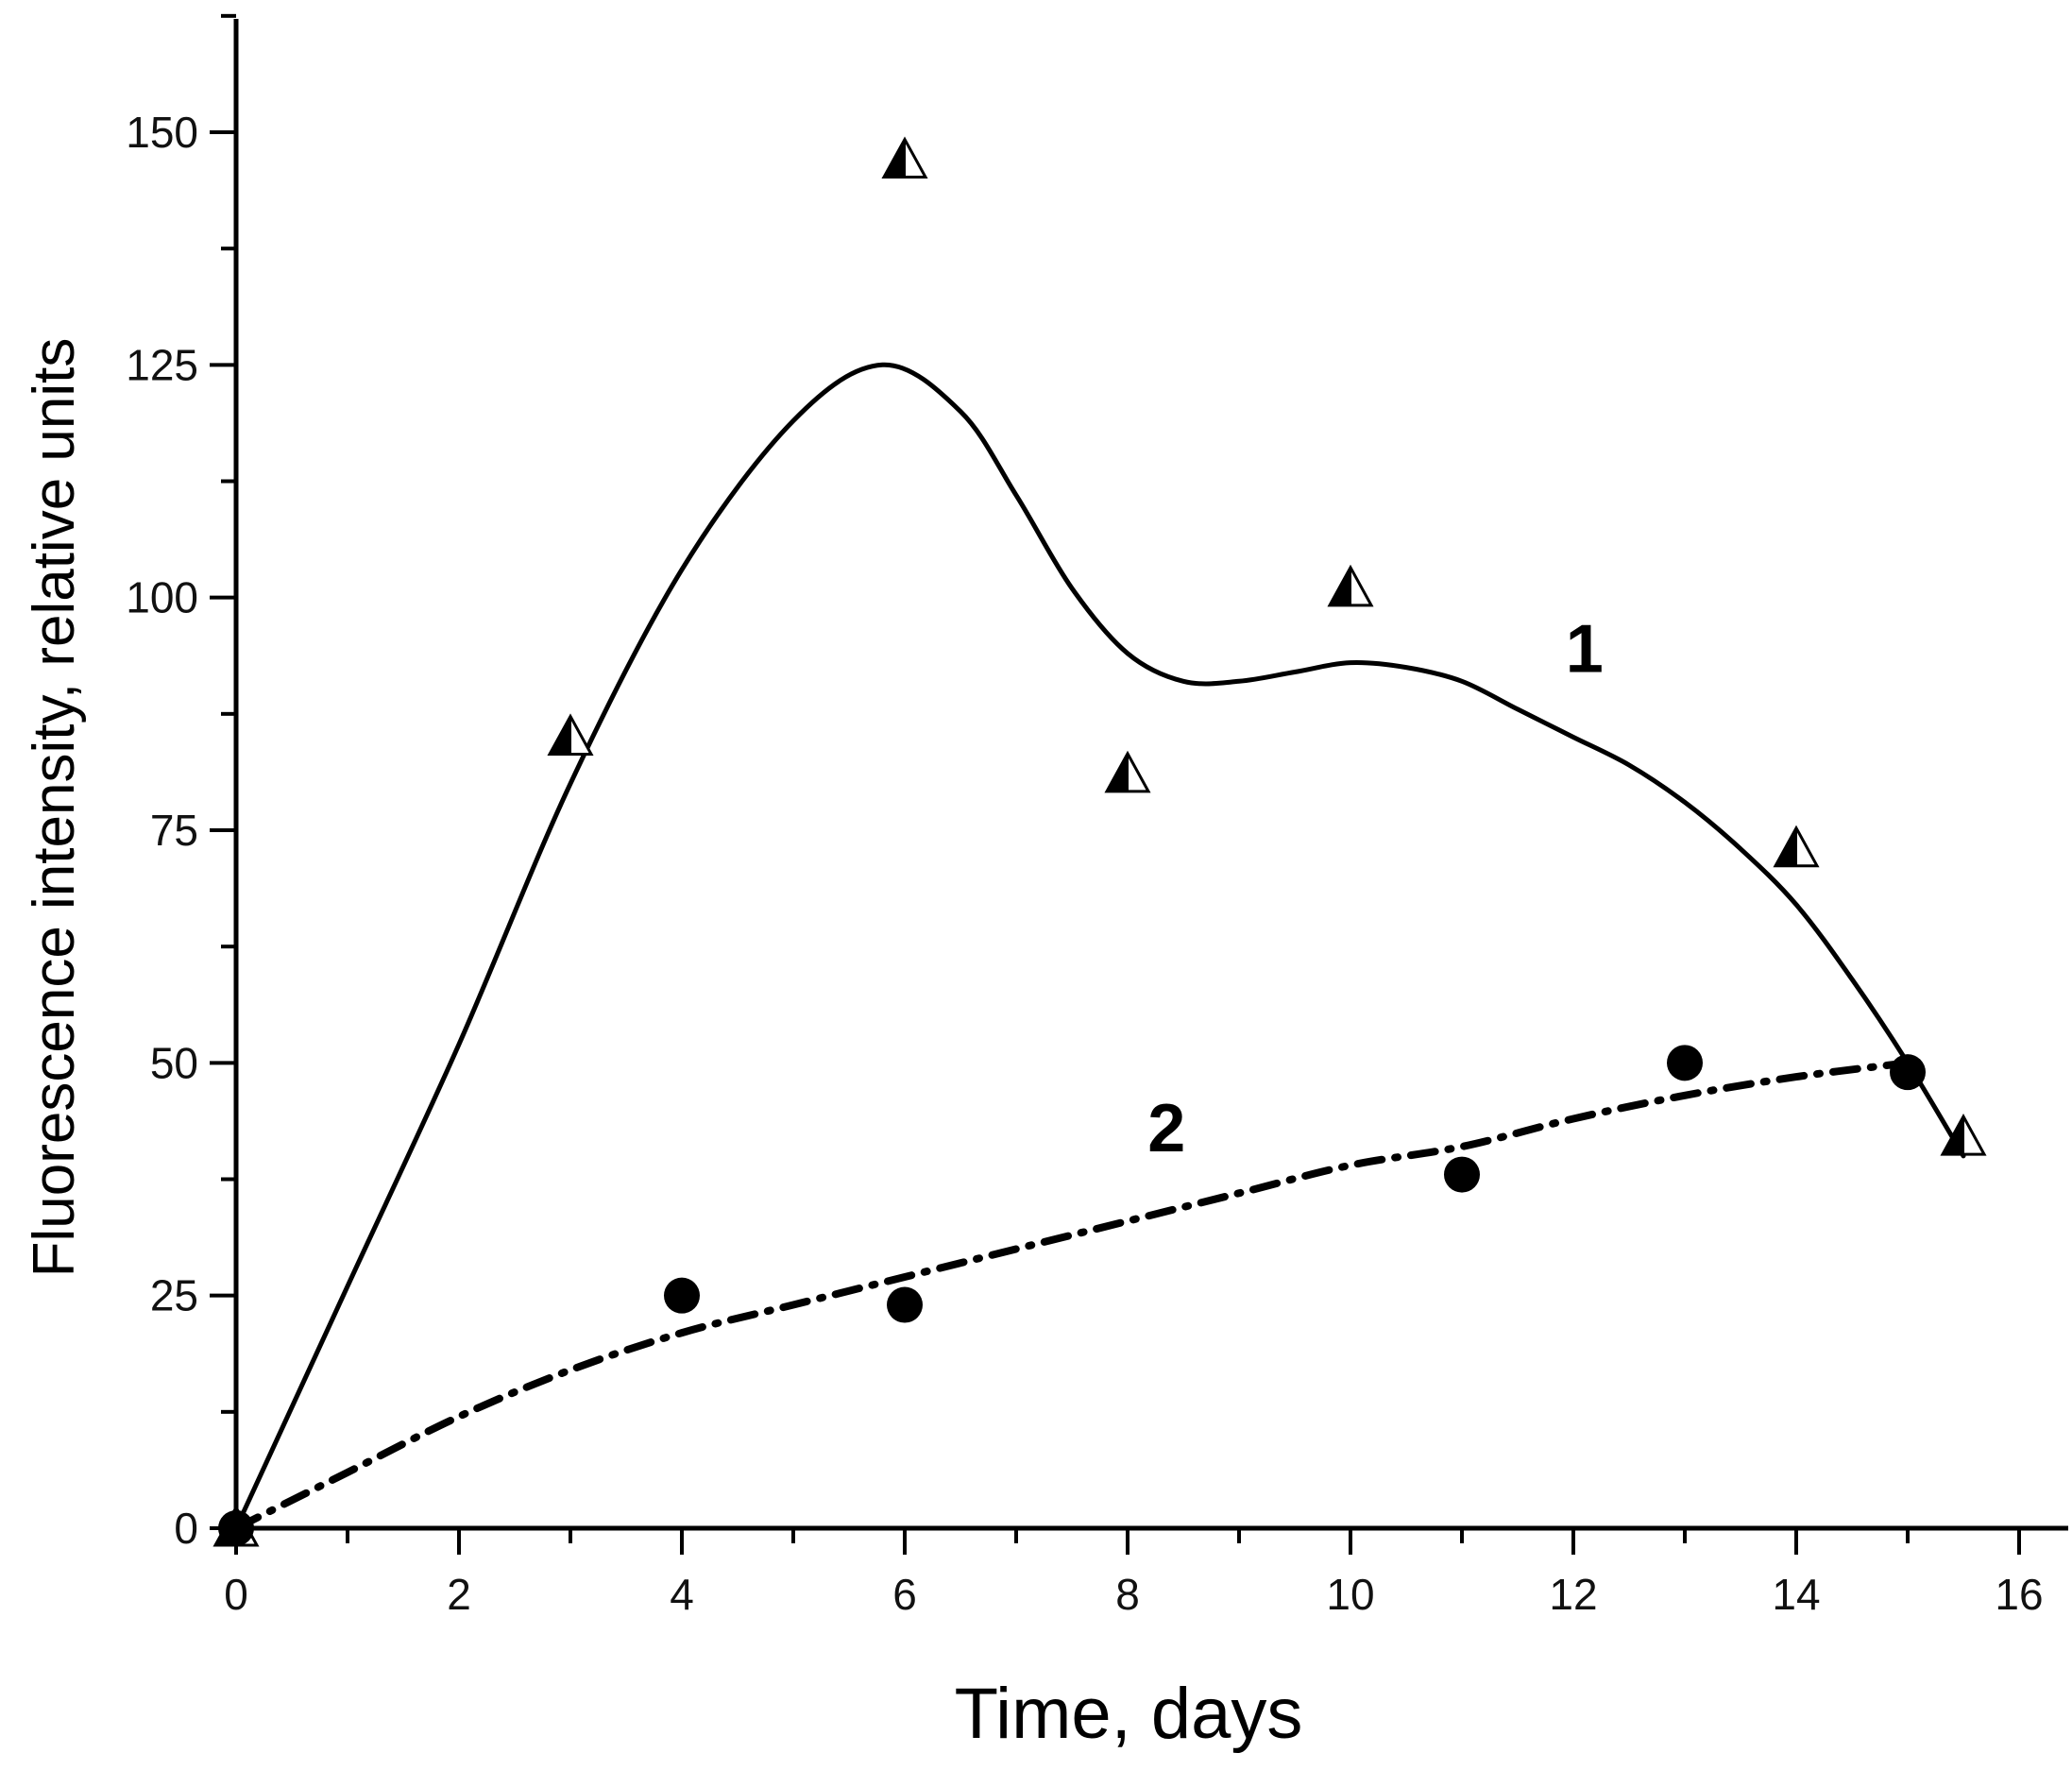 Image resolution: width=2072 pixels, height=1770 pixels. What do you see at coordinates (54, 808) in the screenshot?
I see `y-axis-title: Fluorescence intensity, relative units` at bounding box center [54, 808].